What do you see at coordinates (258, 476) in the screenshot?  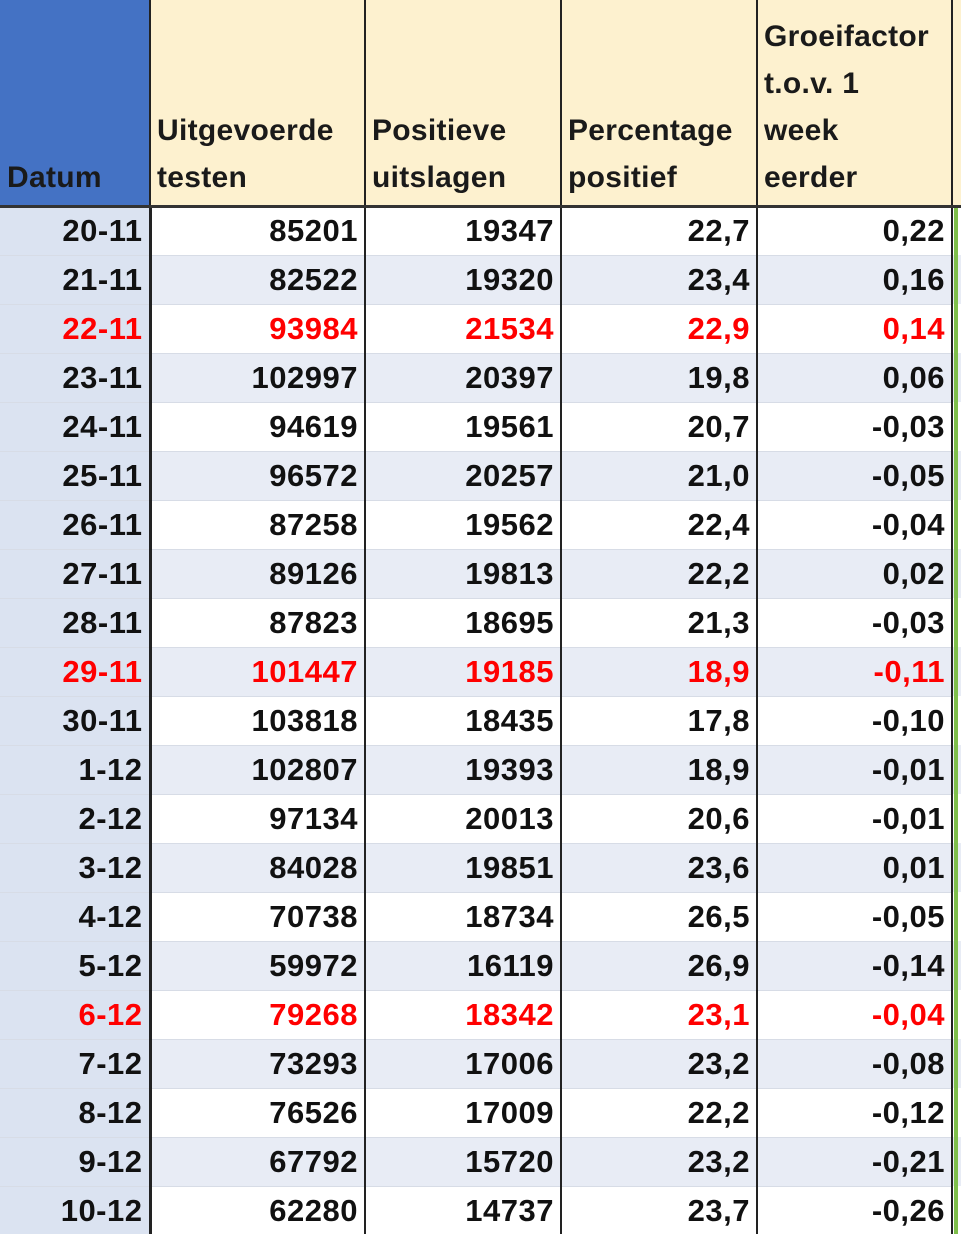 I see `cell-tests: 96572` at bounding box center [258, 476].